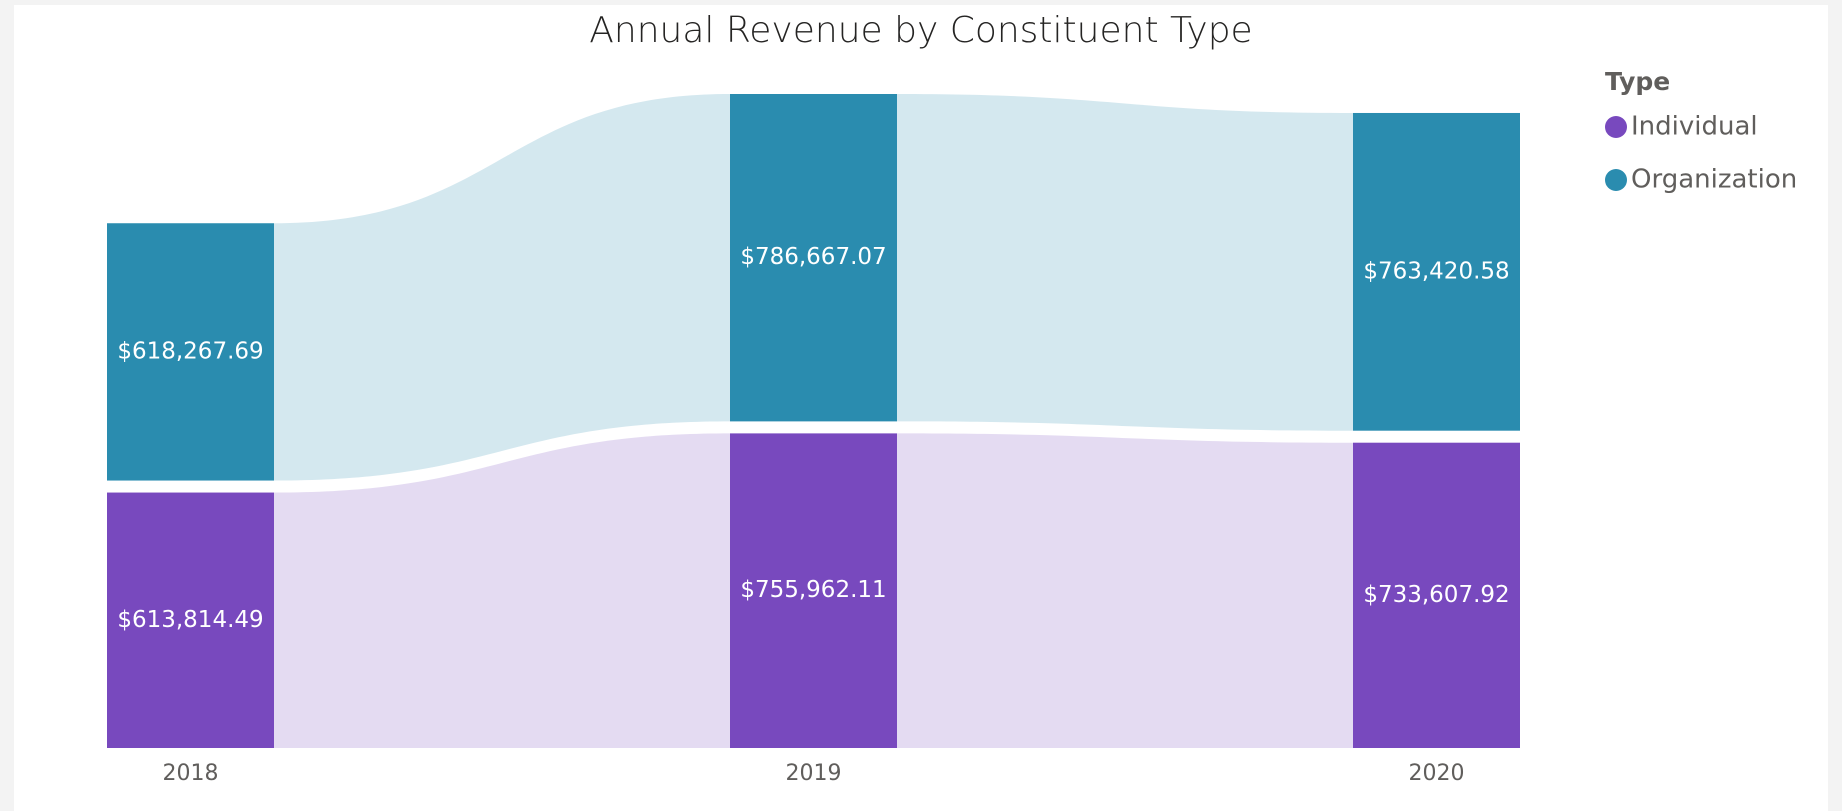  What do you see at coordinates (920, 30) in the screenshot?
I see `chart-title: Annual Revenue by Constituent Type` at bounding box center [920, 30].